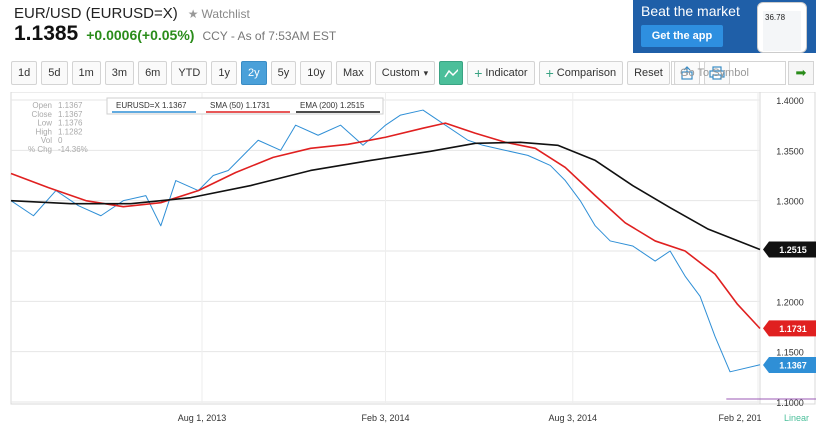  I want to click on range-ytd: YTD, so click(189, 73).